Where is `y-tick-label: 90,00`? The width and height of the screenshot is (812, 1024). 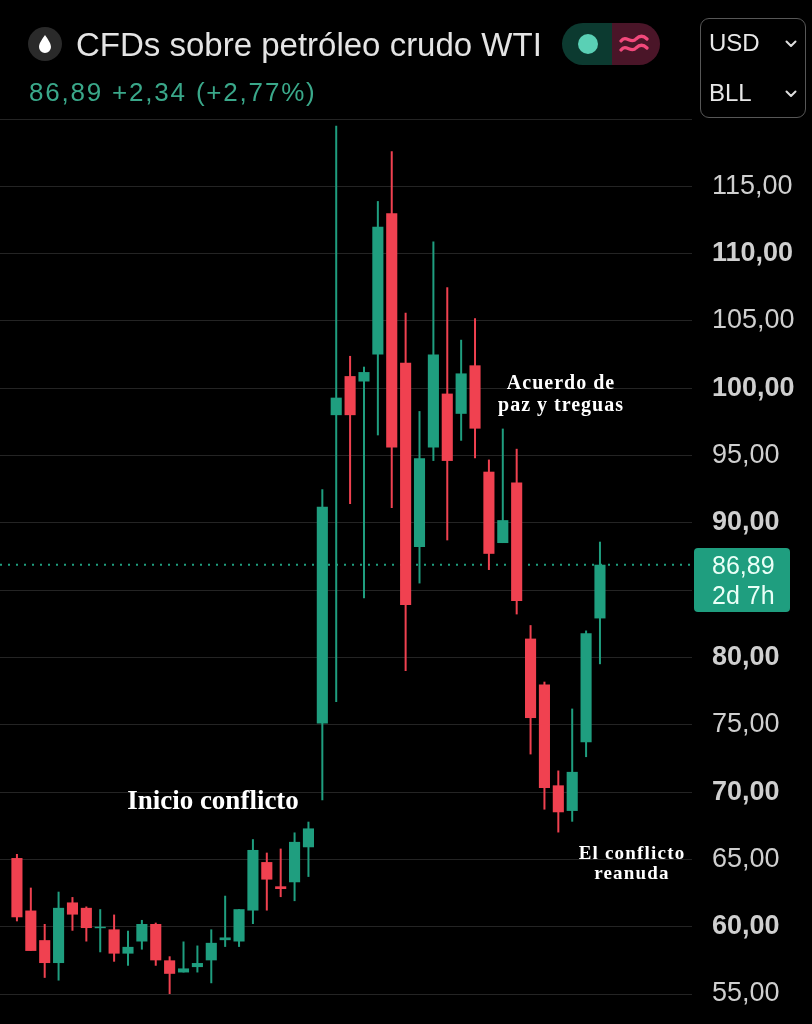
y-tick-label: 90,00 is located at coordinates (746, 521).